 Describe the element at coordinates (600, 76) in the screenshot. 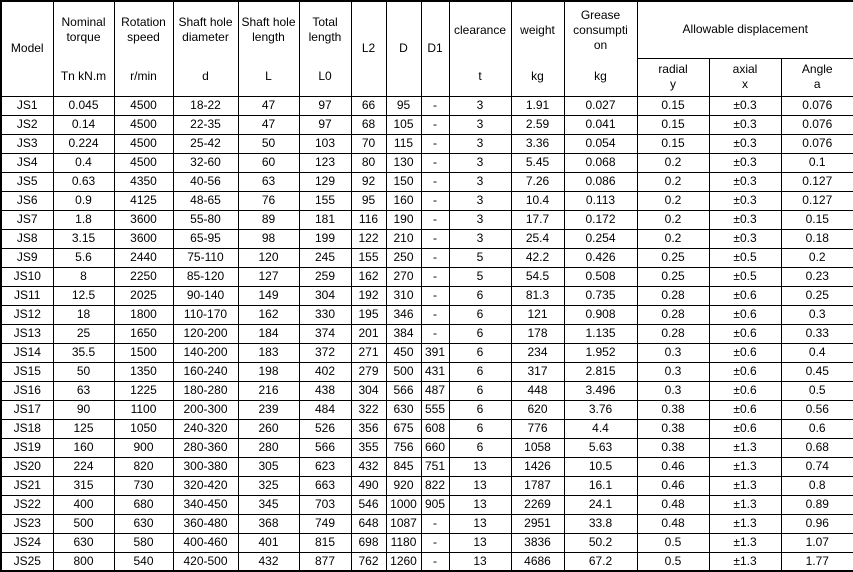

I see `col-header-grease-unit: kg` at that location.